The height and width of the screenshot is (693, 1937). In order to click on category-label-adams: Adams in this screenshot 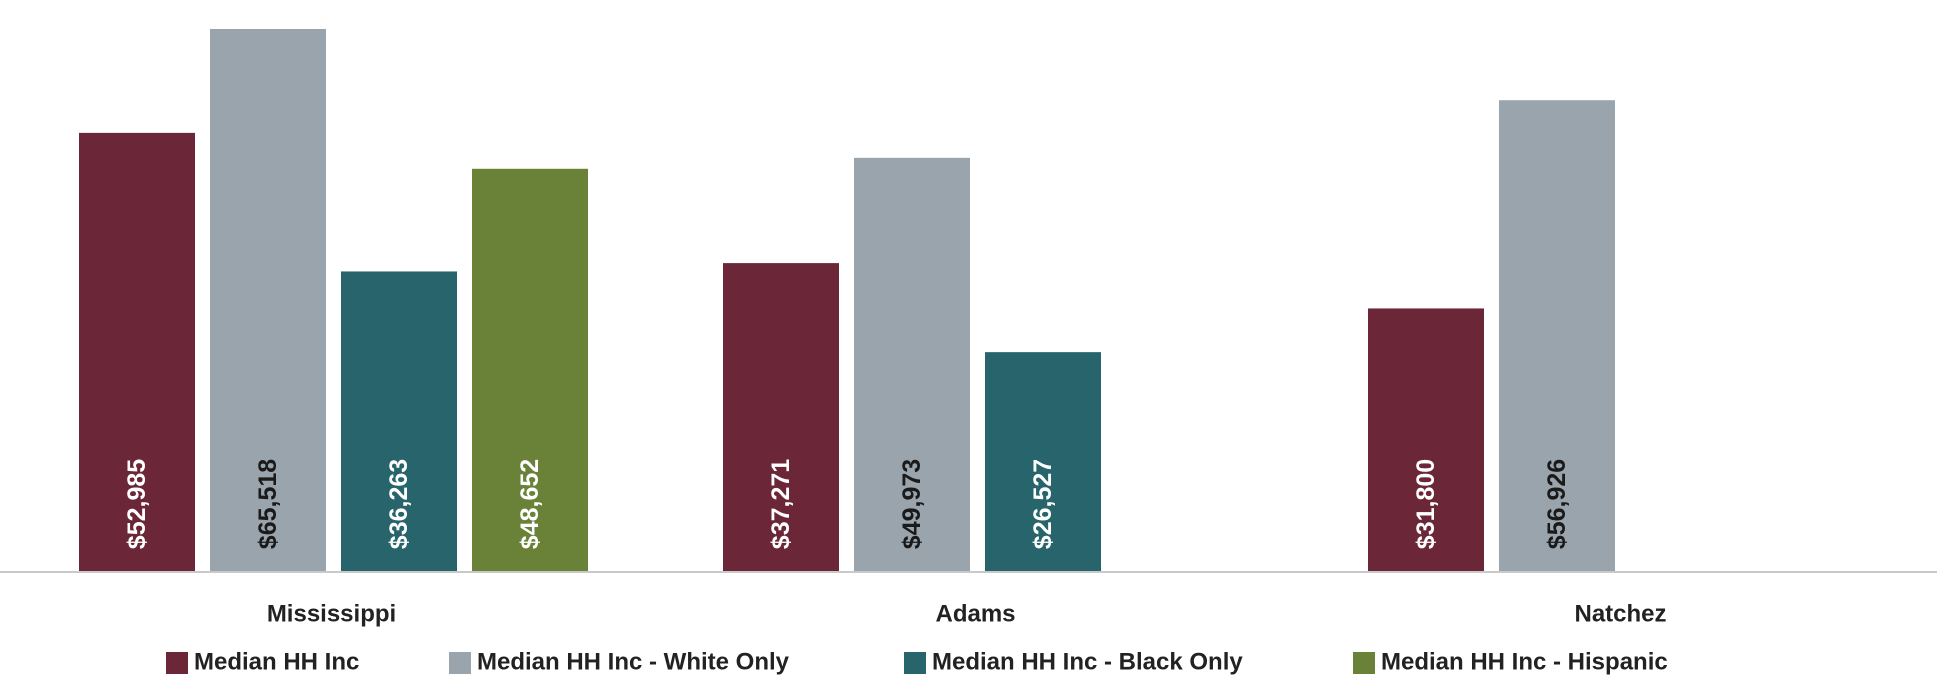, I will do `click(975, 613)`.